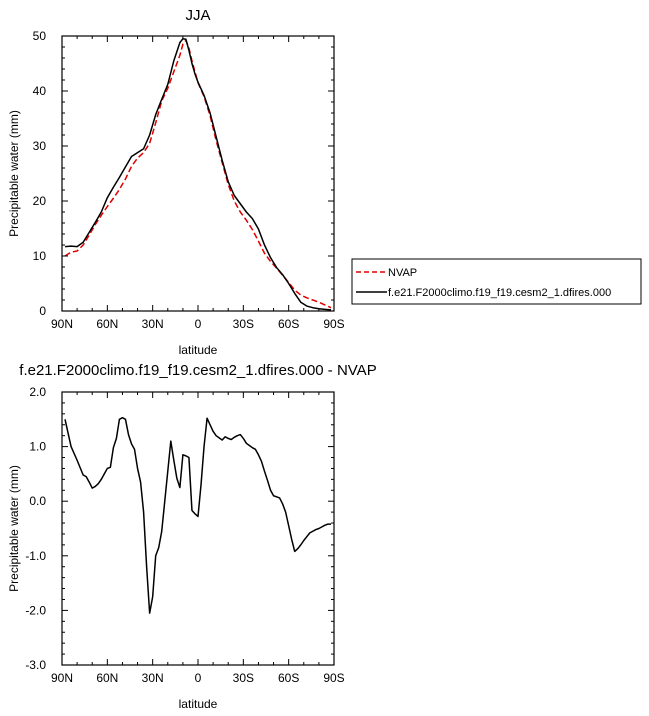 The height and width of the screenshot is (716, 649). I want to click on top-x-tick-label: 0, so click(198, 324).